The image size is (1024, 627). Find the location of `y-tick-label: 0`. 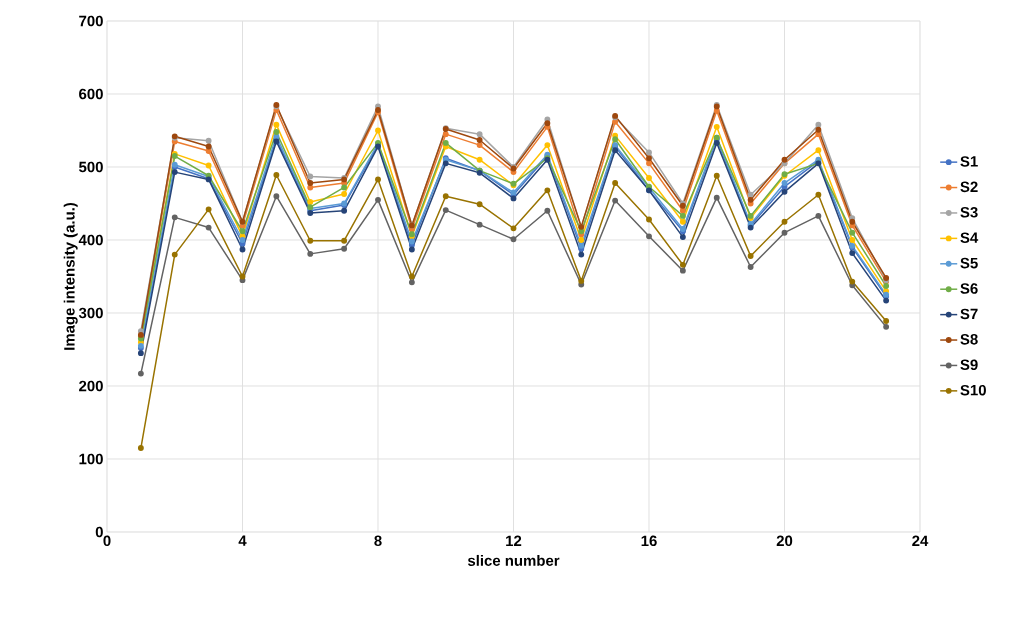

y-tick-label: 0 is located at coordinates (99, 532).